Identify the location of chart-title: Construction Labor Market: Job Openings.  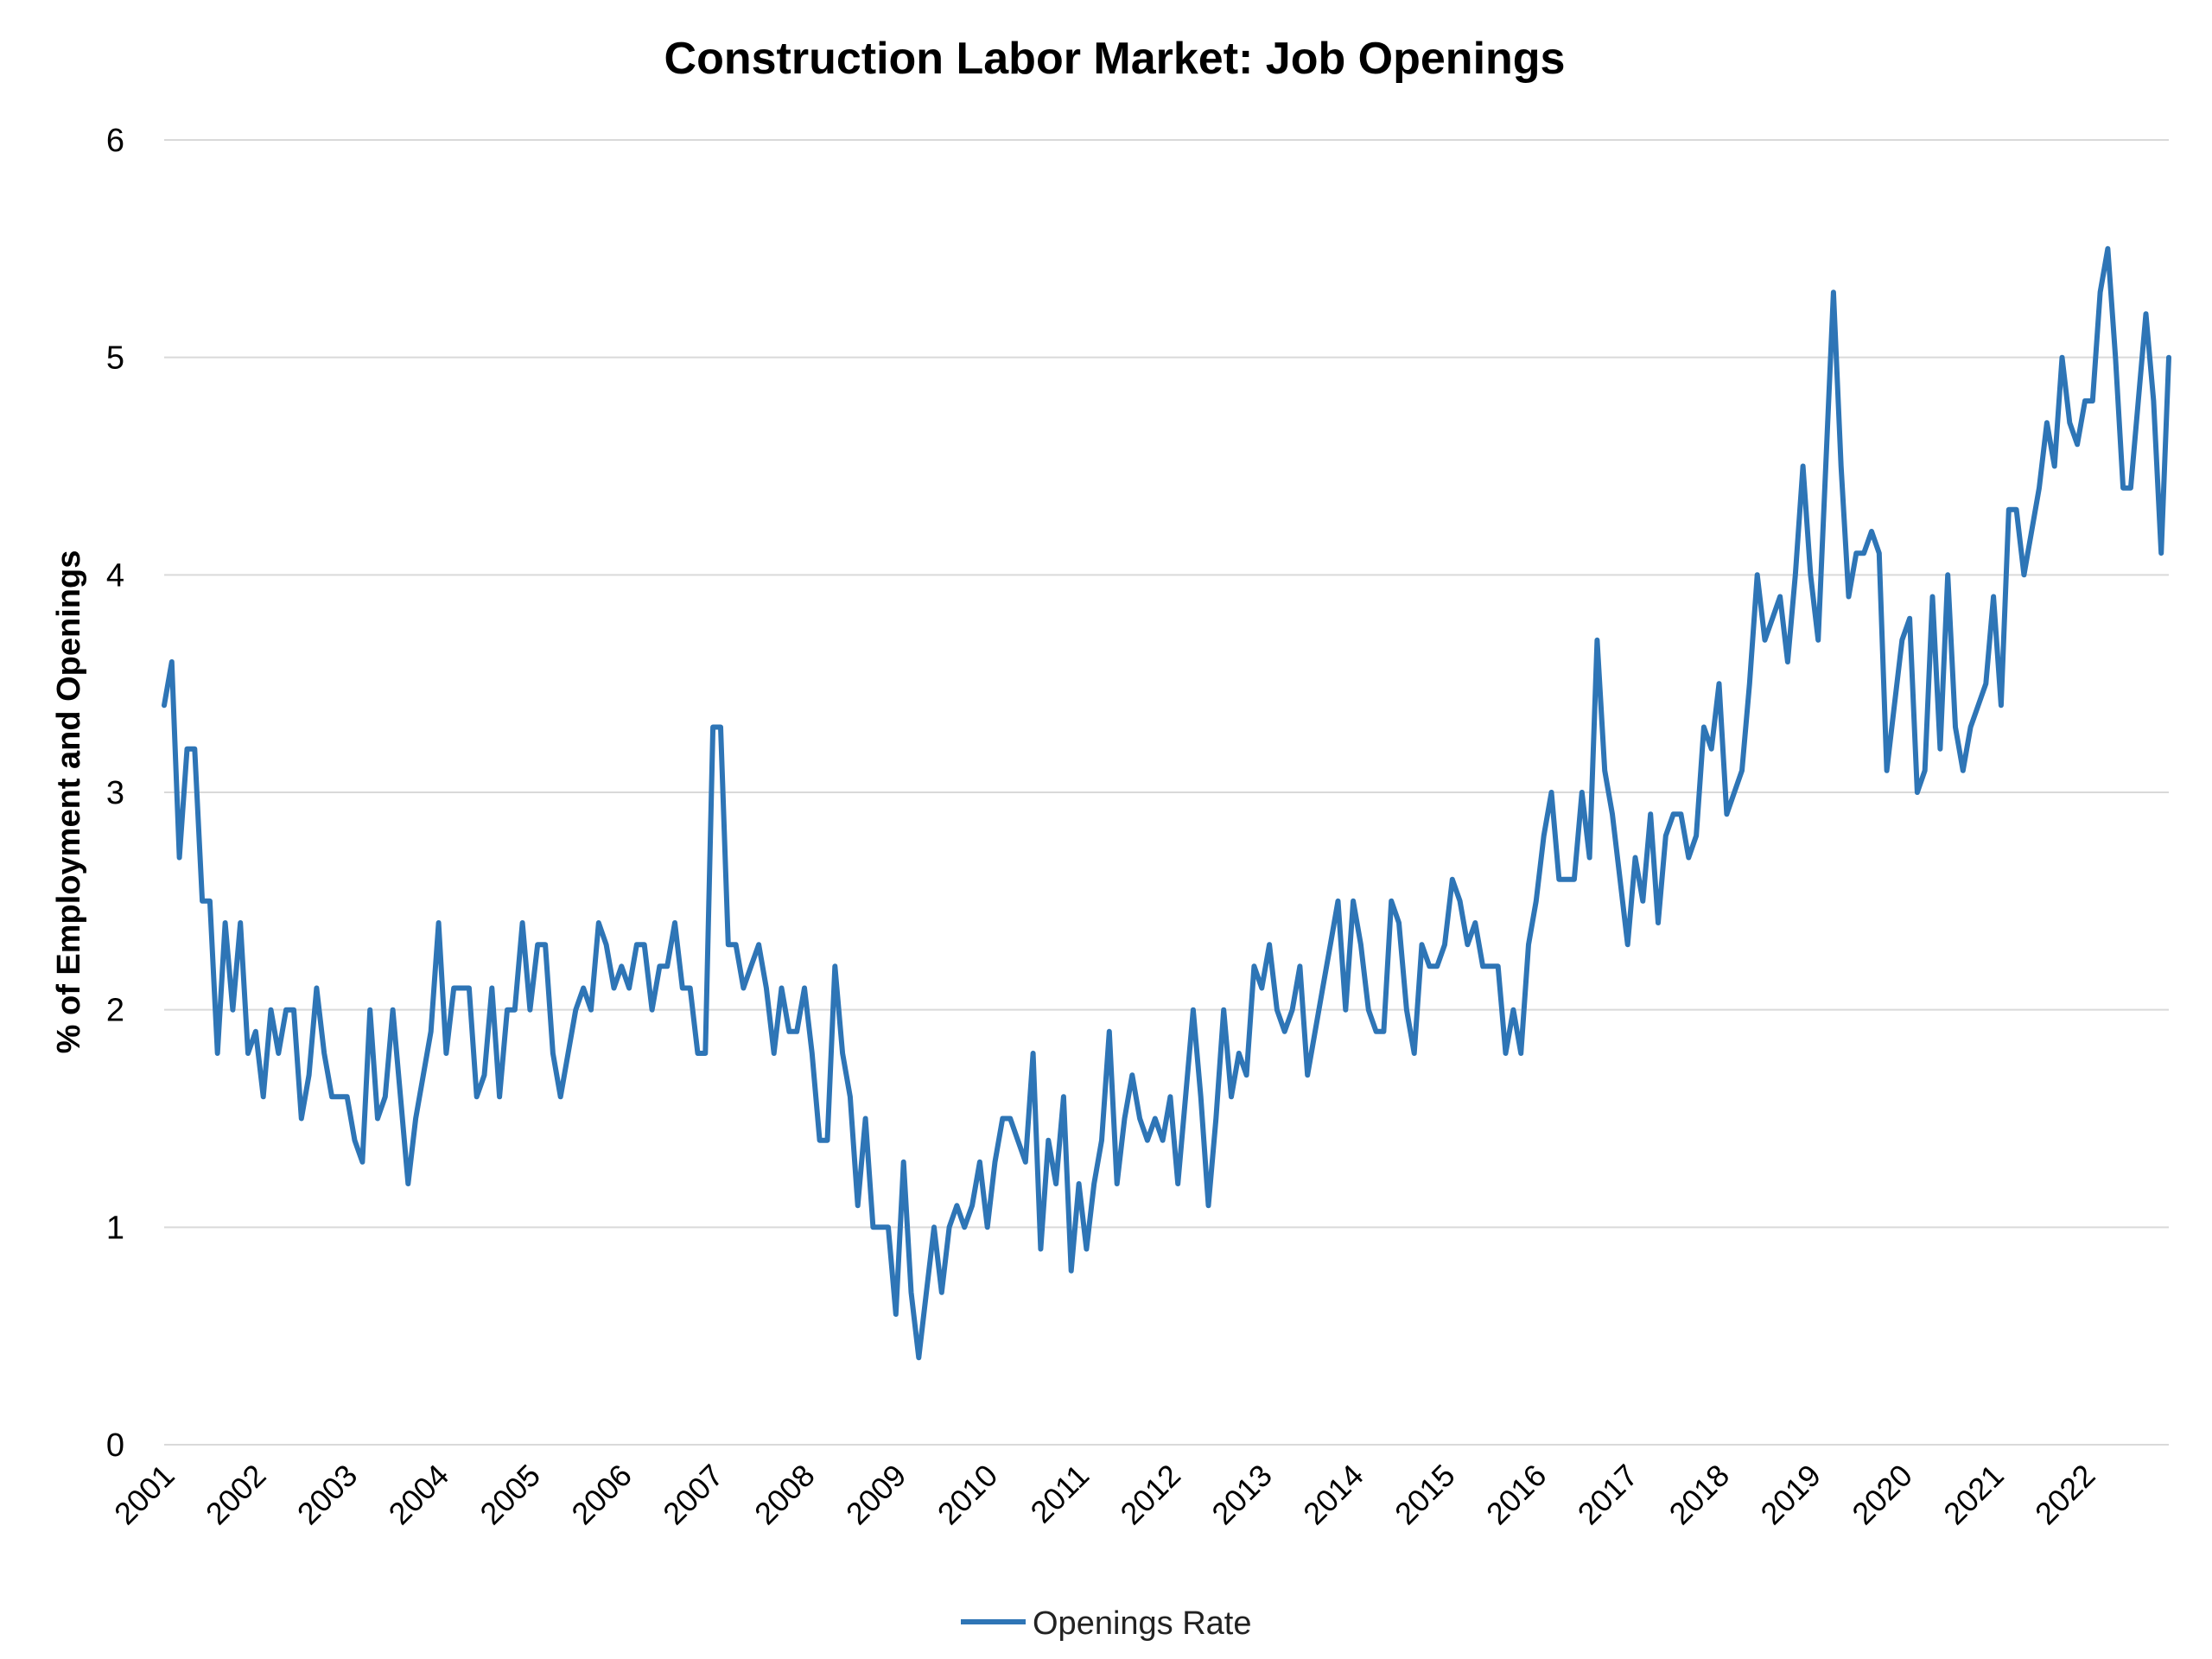
(1115, 59).